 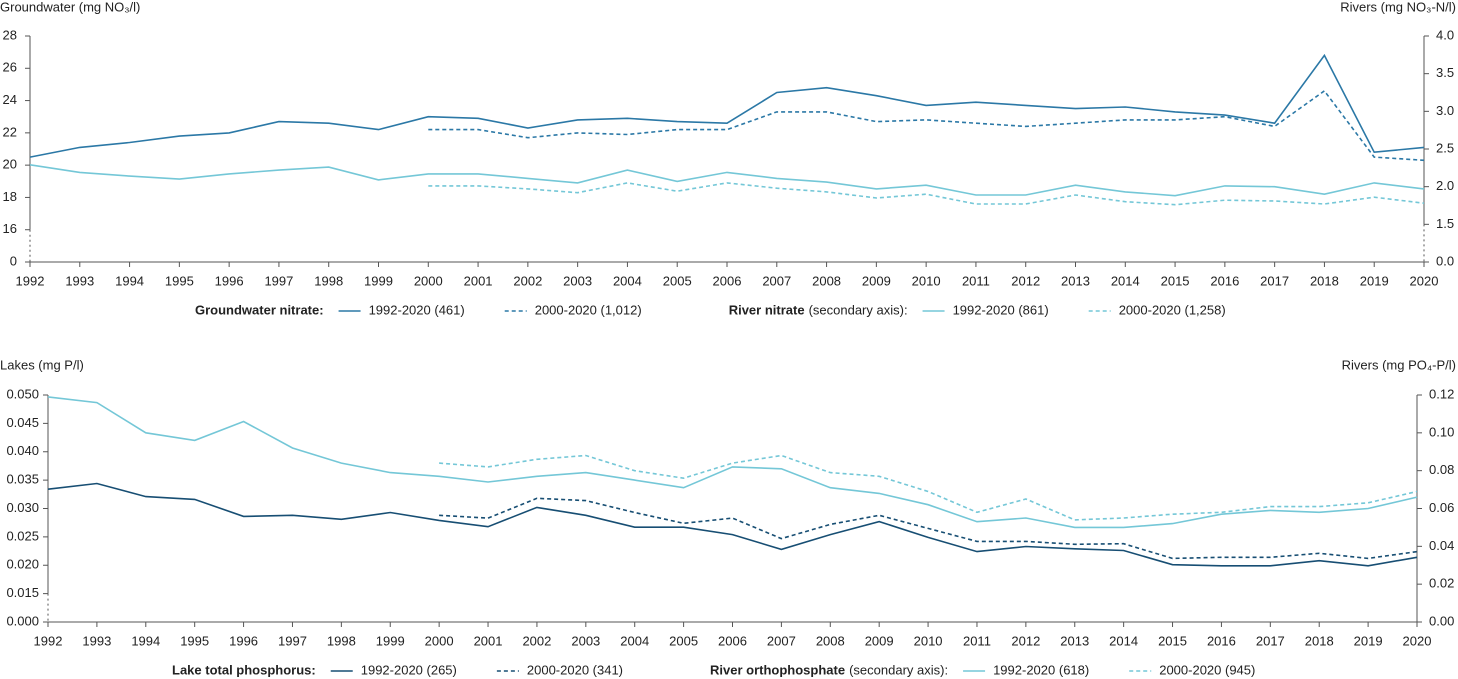 I want to click on legend-group-title: River orthophosphate, so click(x=777, y=669).